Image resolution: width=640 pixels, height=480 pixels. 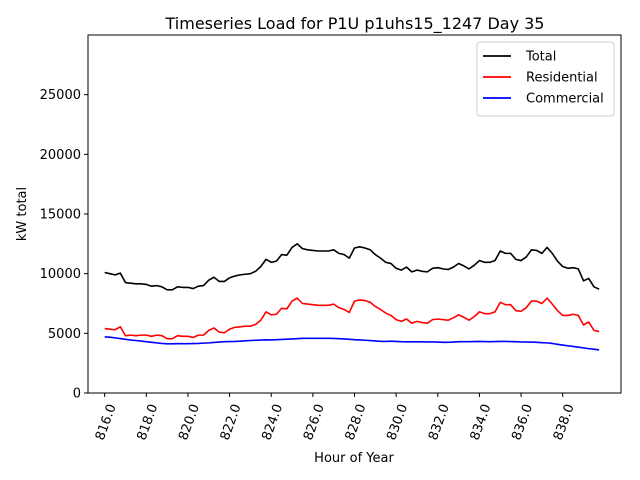 What do you see at coordinates (22, 214) in the screenshot?
I see `y-axis-label: kW total` at bounding box center [22, 214].